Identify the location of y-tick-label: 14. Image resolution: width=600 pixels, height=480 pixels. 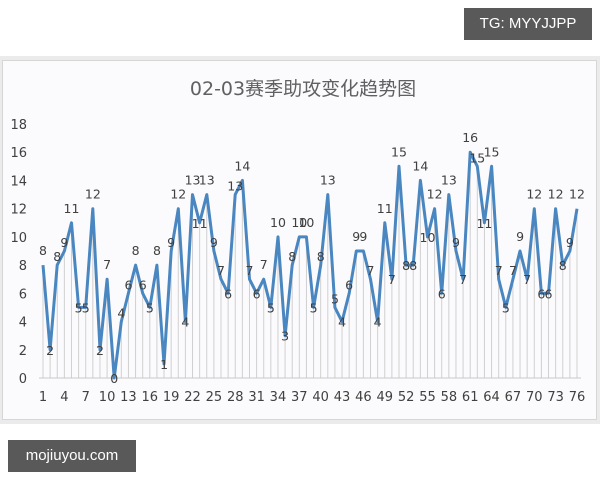
(18, 181).